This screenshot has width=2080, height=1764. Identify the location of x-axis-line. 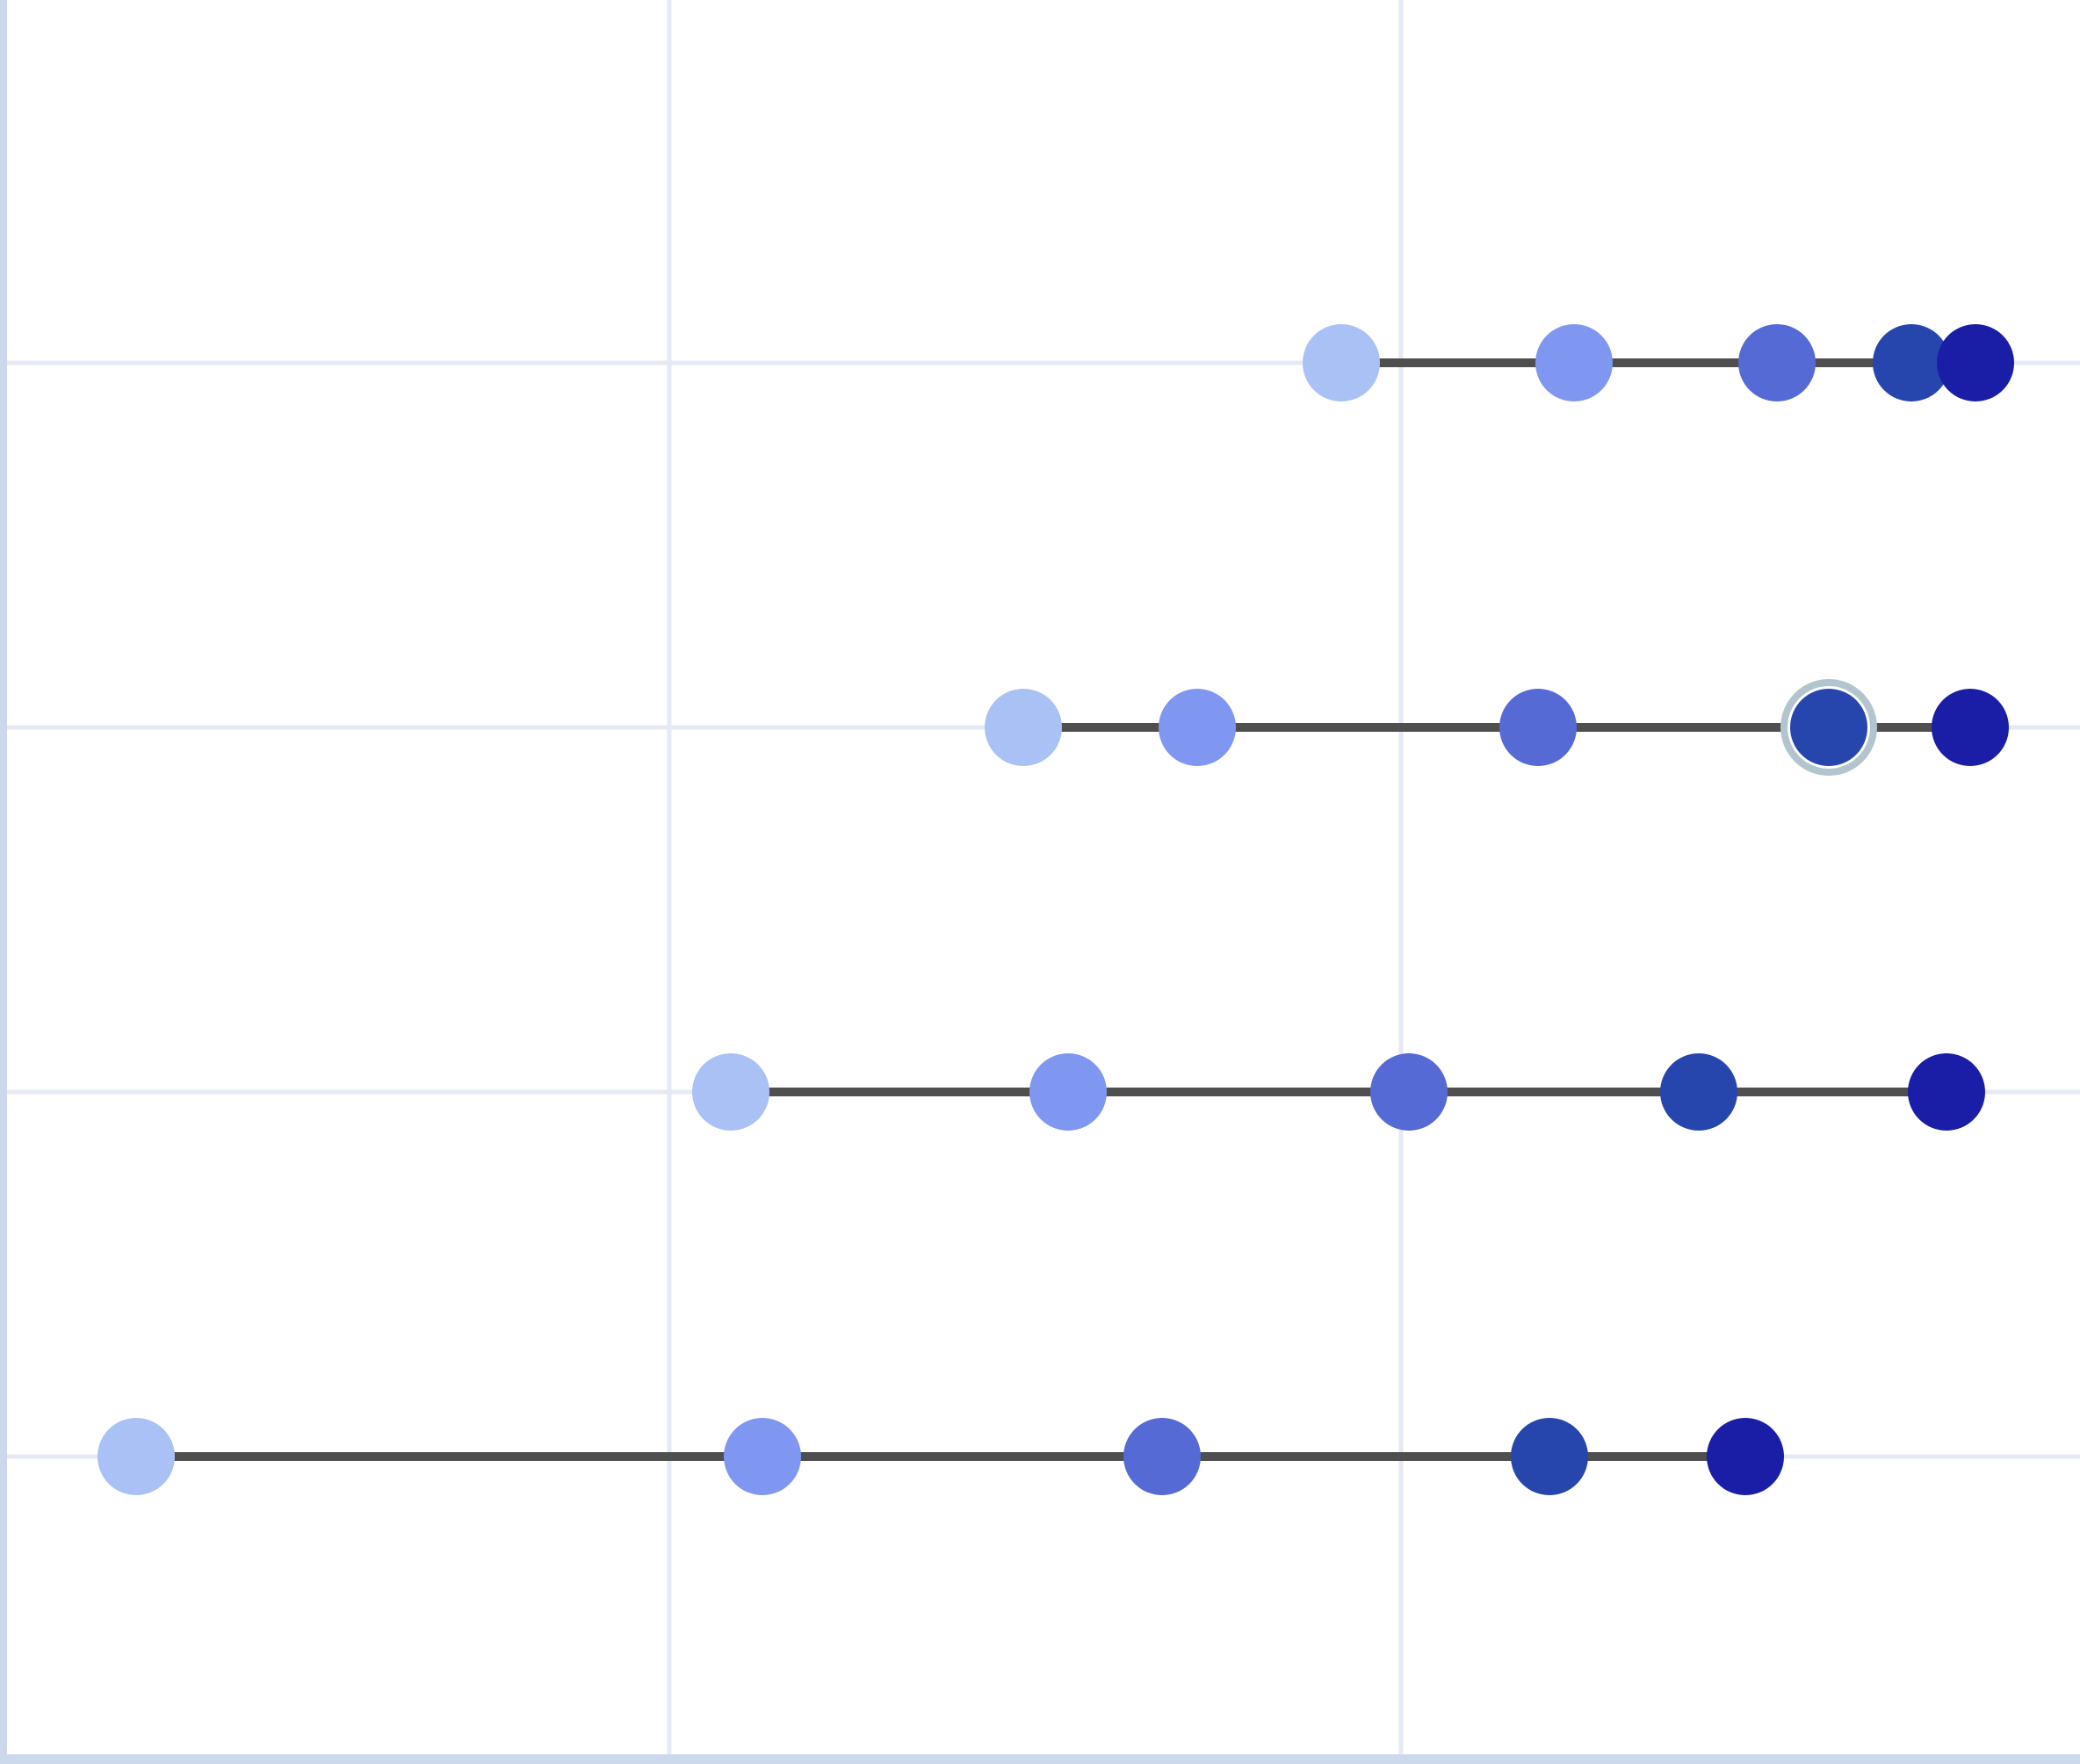
(1040, 1759).